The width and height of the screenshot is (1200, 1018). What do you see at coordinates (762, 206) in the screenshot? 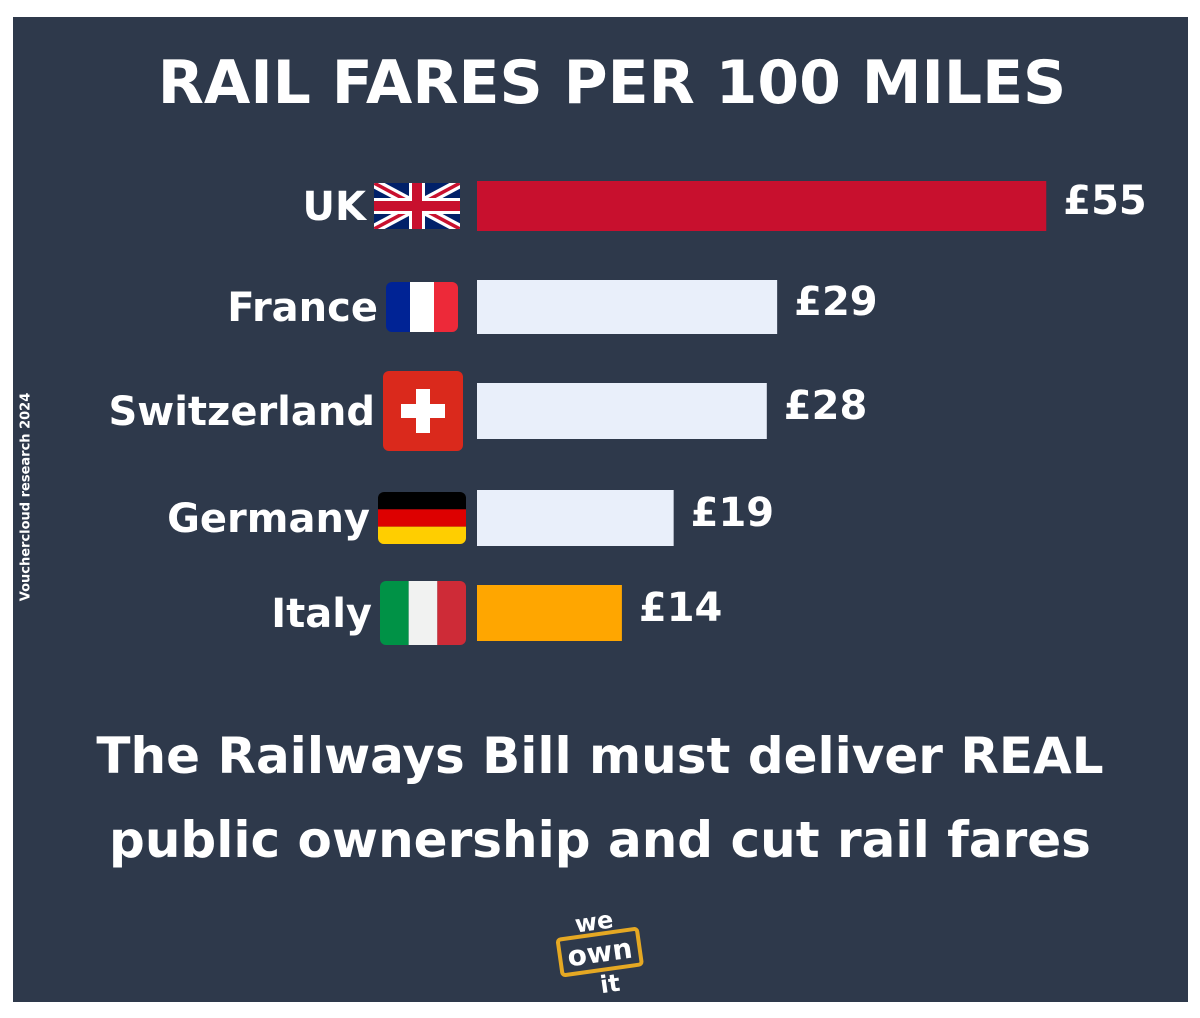
I see `bar-uk` at bounding box center [762, 206].